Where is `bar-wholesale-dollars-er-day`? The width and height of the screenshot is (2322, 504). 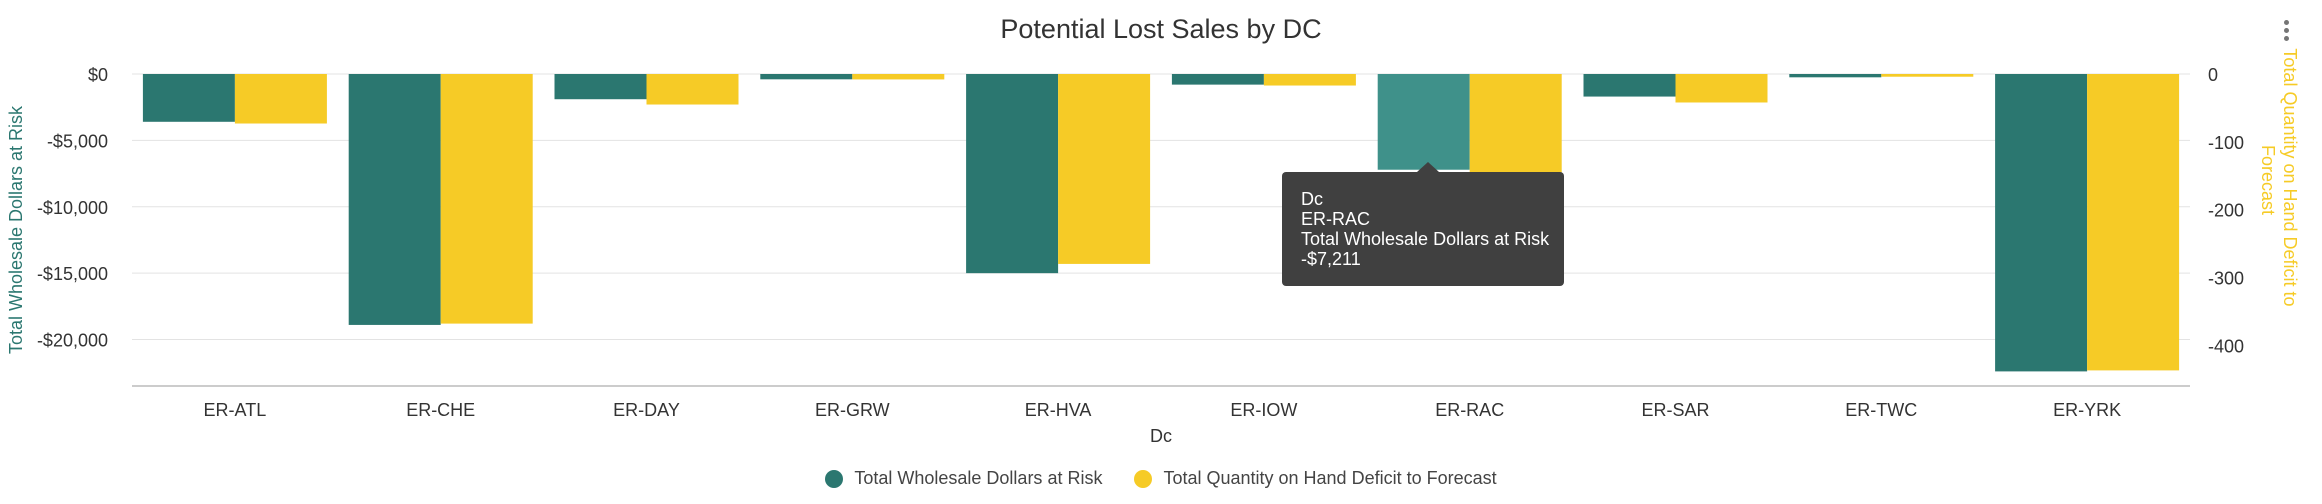 bar-wholesale-dollars-er-day is located at coordinates (600, 87).